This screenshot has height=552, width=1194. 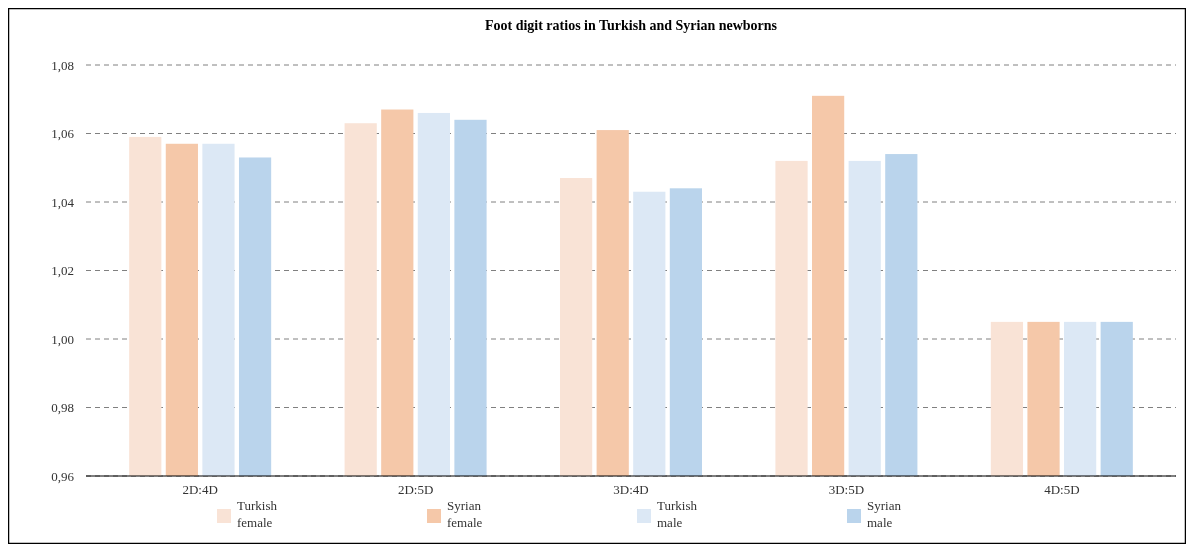 I want to click on x-tick-label: 2D:5D, so click(x=415, y=489).